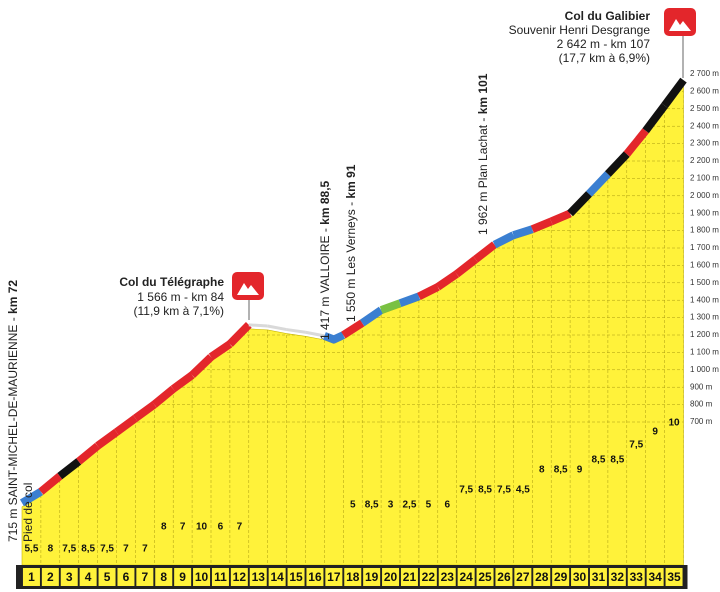 The image size is (720, 592). I want to click on gradient-label: 8, so click(542, 470).